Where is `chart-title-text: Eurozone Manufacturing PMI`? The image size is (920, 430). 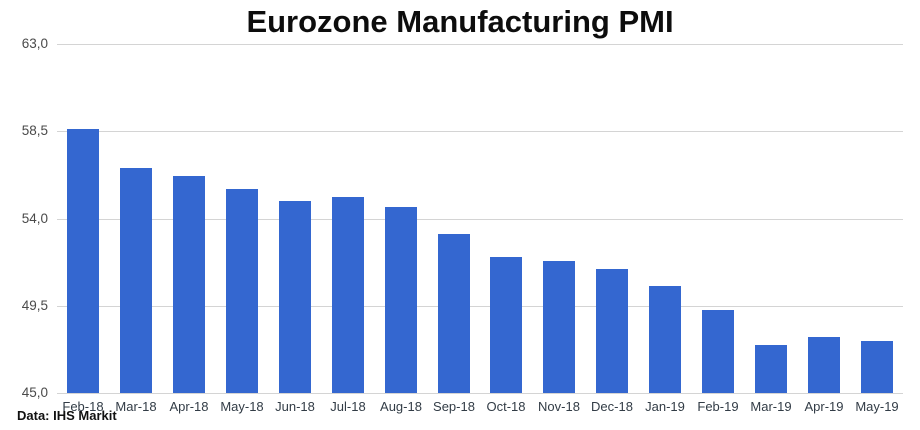
chart-title-text: Eurozone Manufacturing PMI is located at coordinates (460, 21).